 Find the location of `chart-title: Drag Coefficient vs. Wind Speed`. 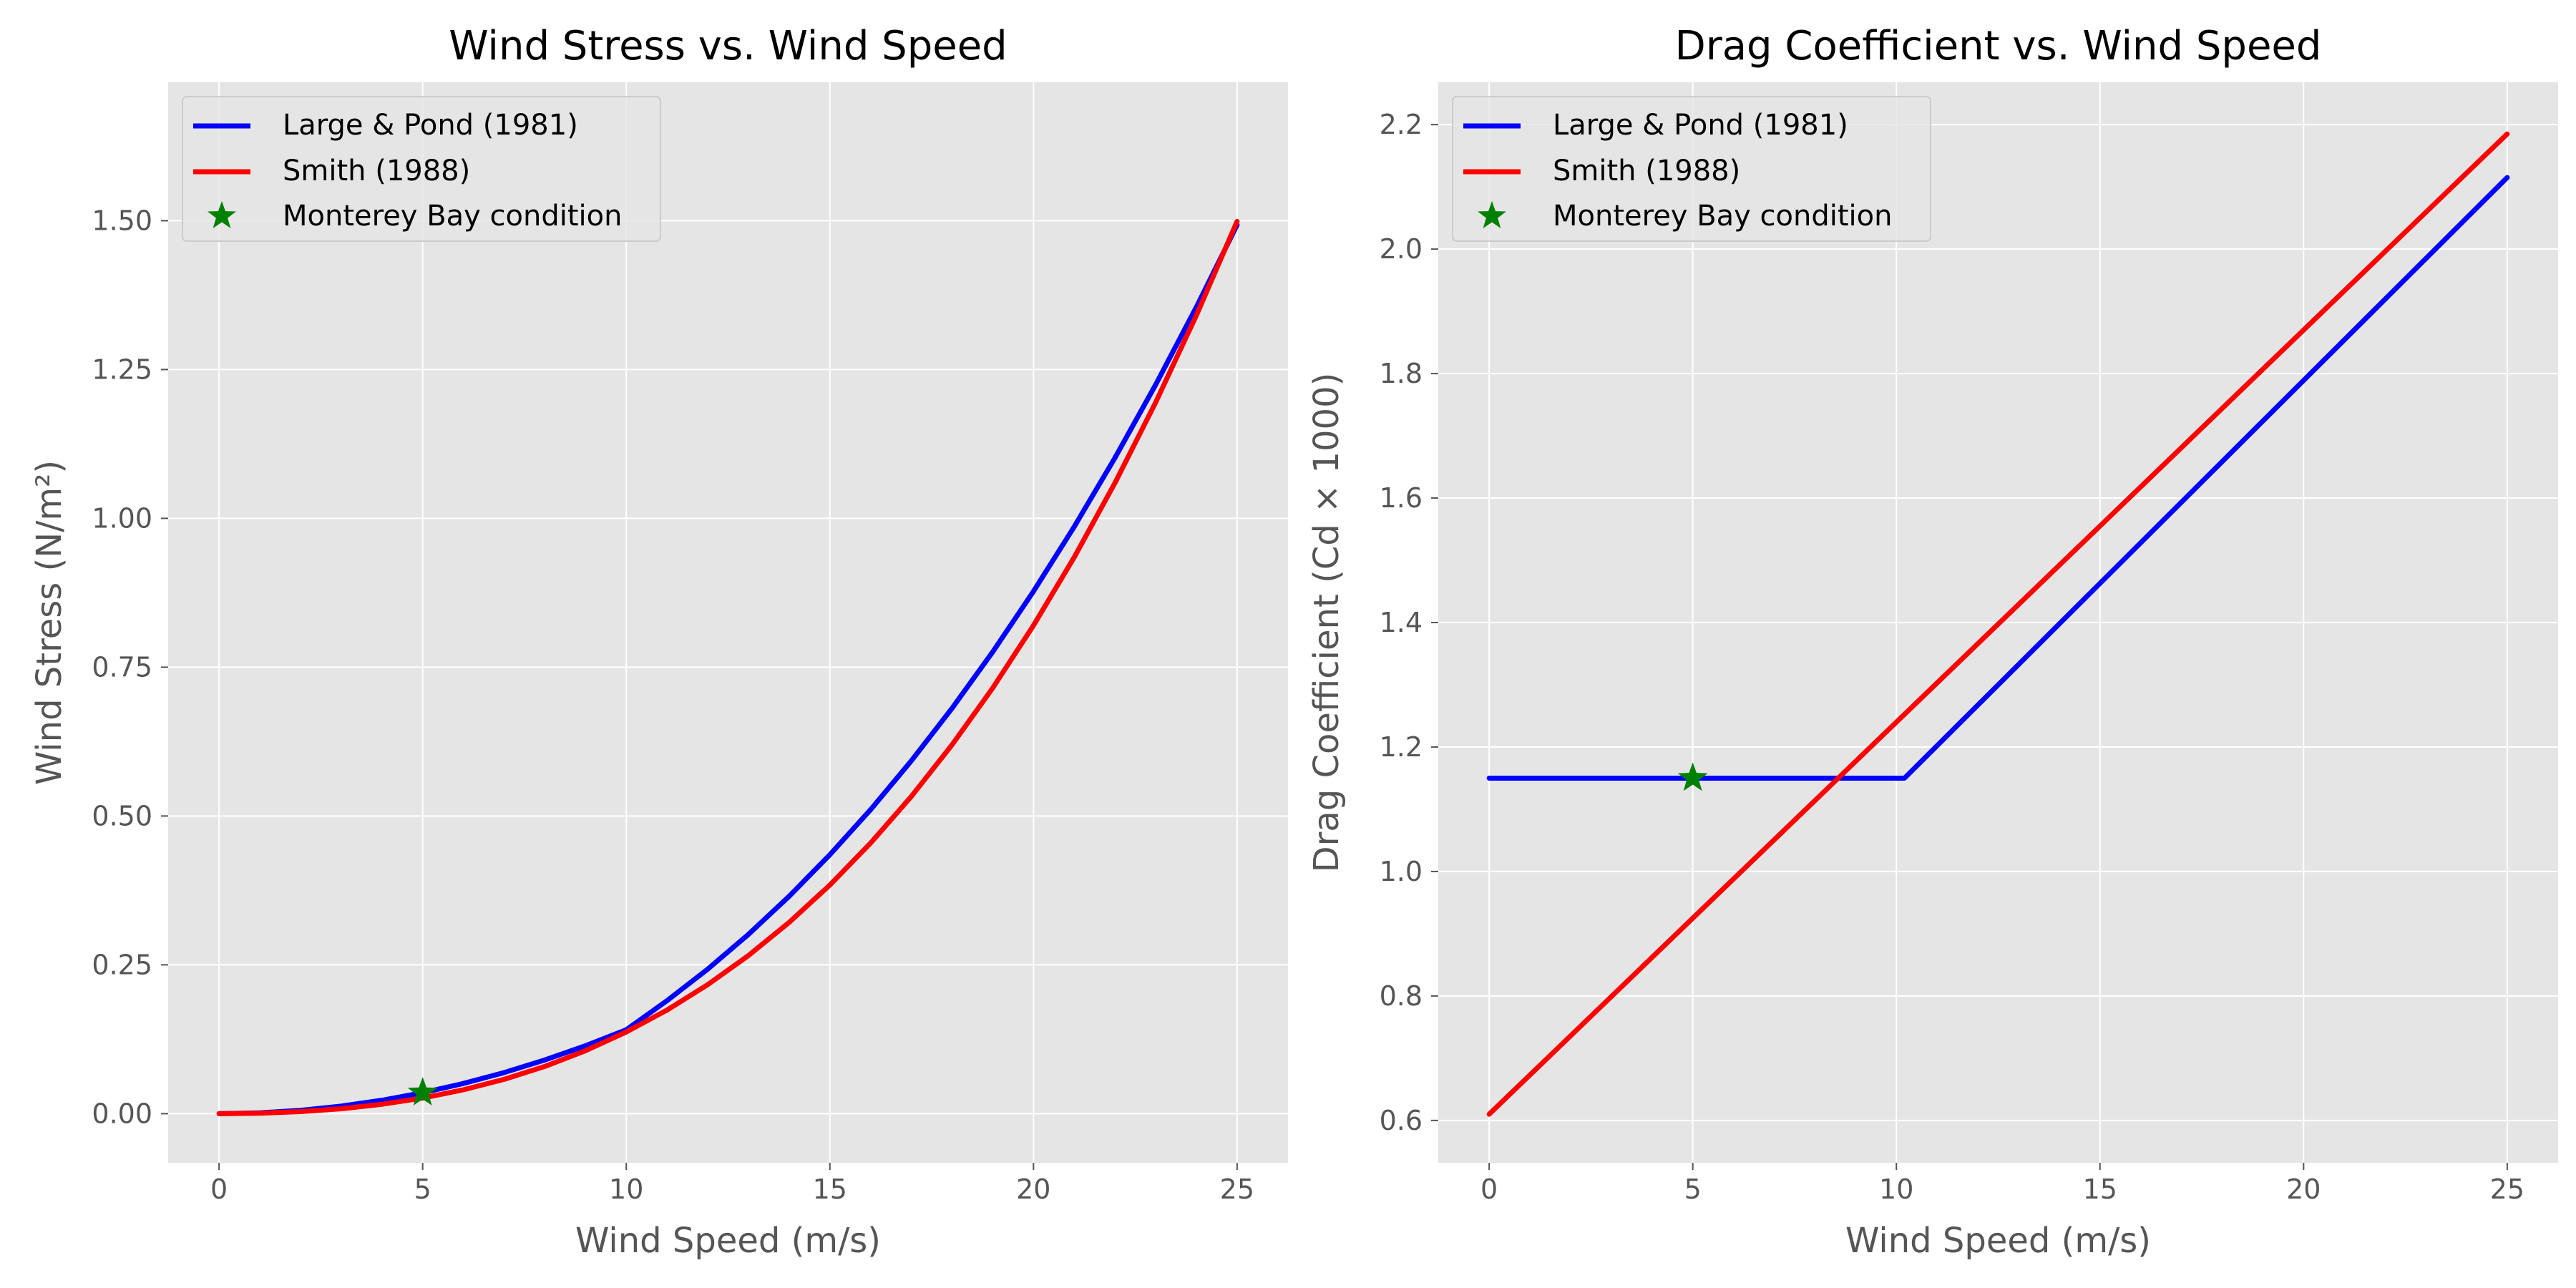

chart-title: Drag Coefficient vs. Wind Speed is located at coordinates (1998, 46).